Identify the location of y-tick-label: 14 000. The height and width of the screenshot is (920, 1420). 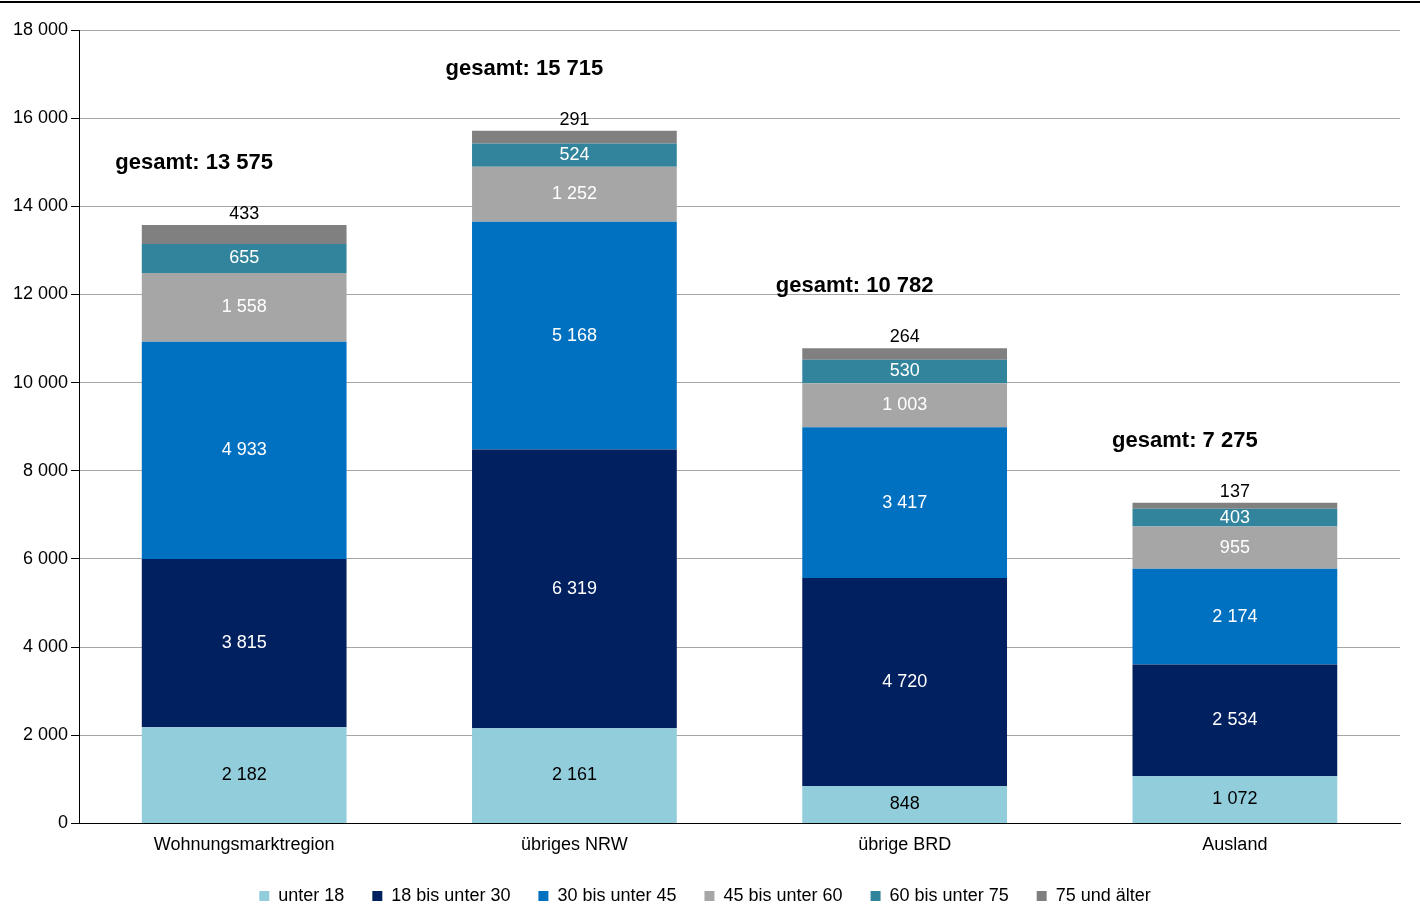
(40, 205).